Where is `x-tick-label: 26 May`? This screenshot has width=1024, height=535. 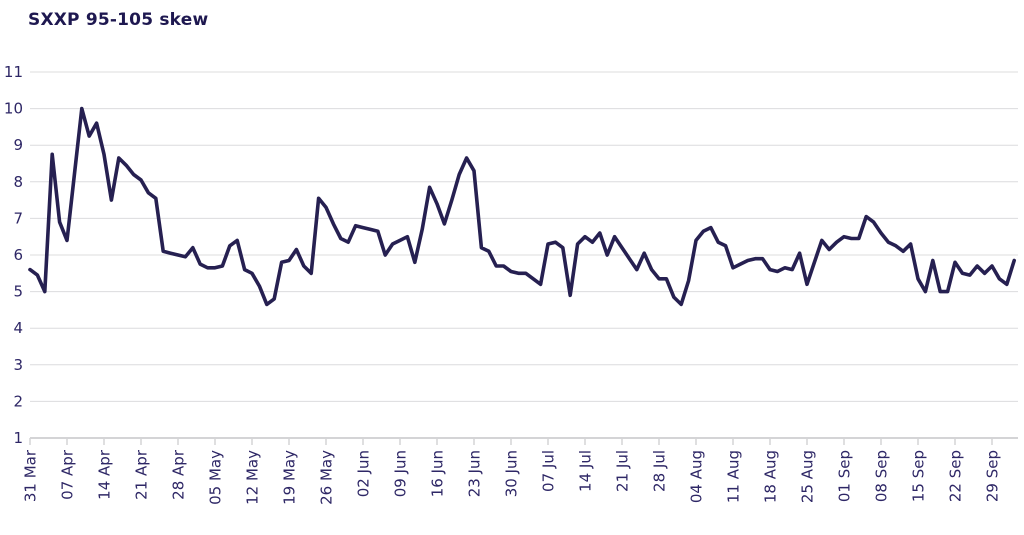 x-tick-label: 26 May is located at coordinates (327, 477).